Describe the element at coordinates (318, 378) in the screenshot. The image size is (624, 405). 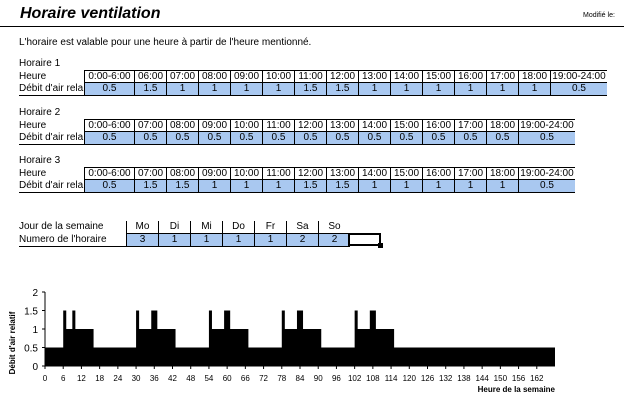
I see `x-tick-label: 90` at that location.